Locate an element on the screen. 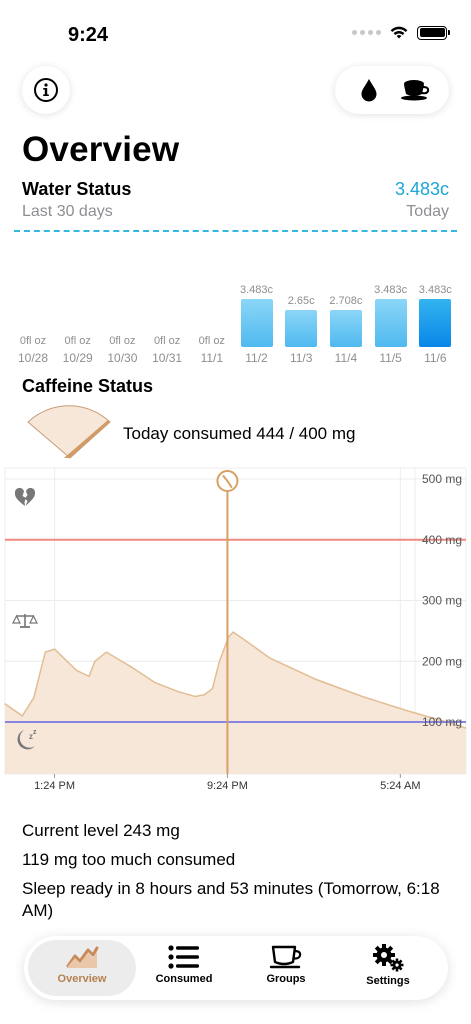  tab-groups: Groups is located at coordinates (286, 968).